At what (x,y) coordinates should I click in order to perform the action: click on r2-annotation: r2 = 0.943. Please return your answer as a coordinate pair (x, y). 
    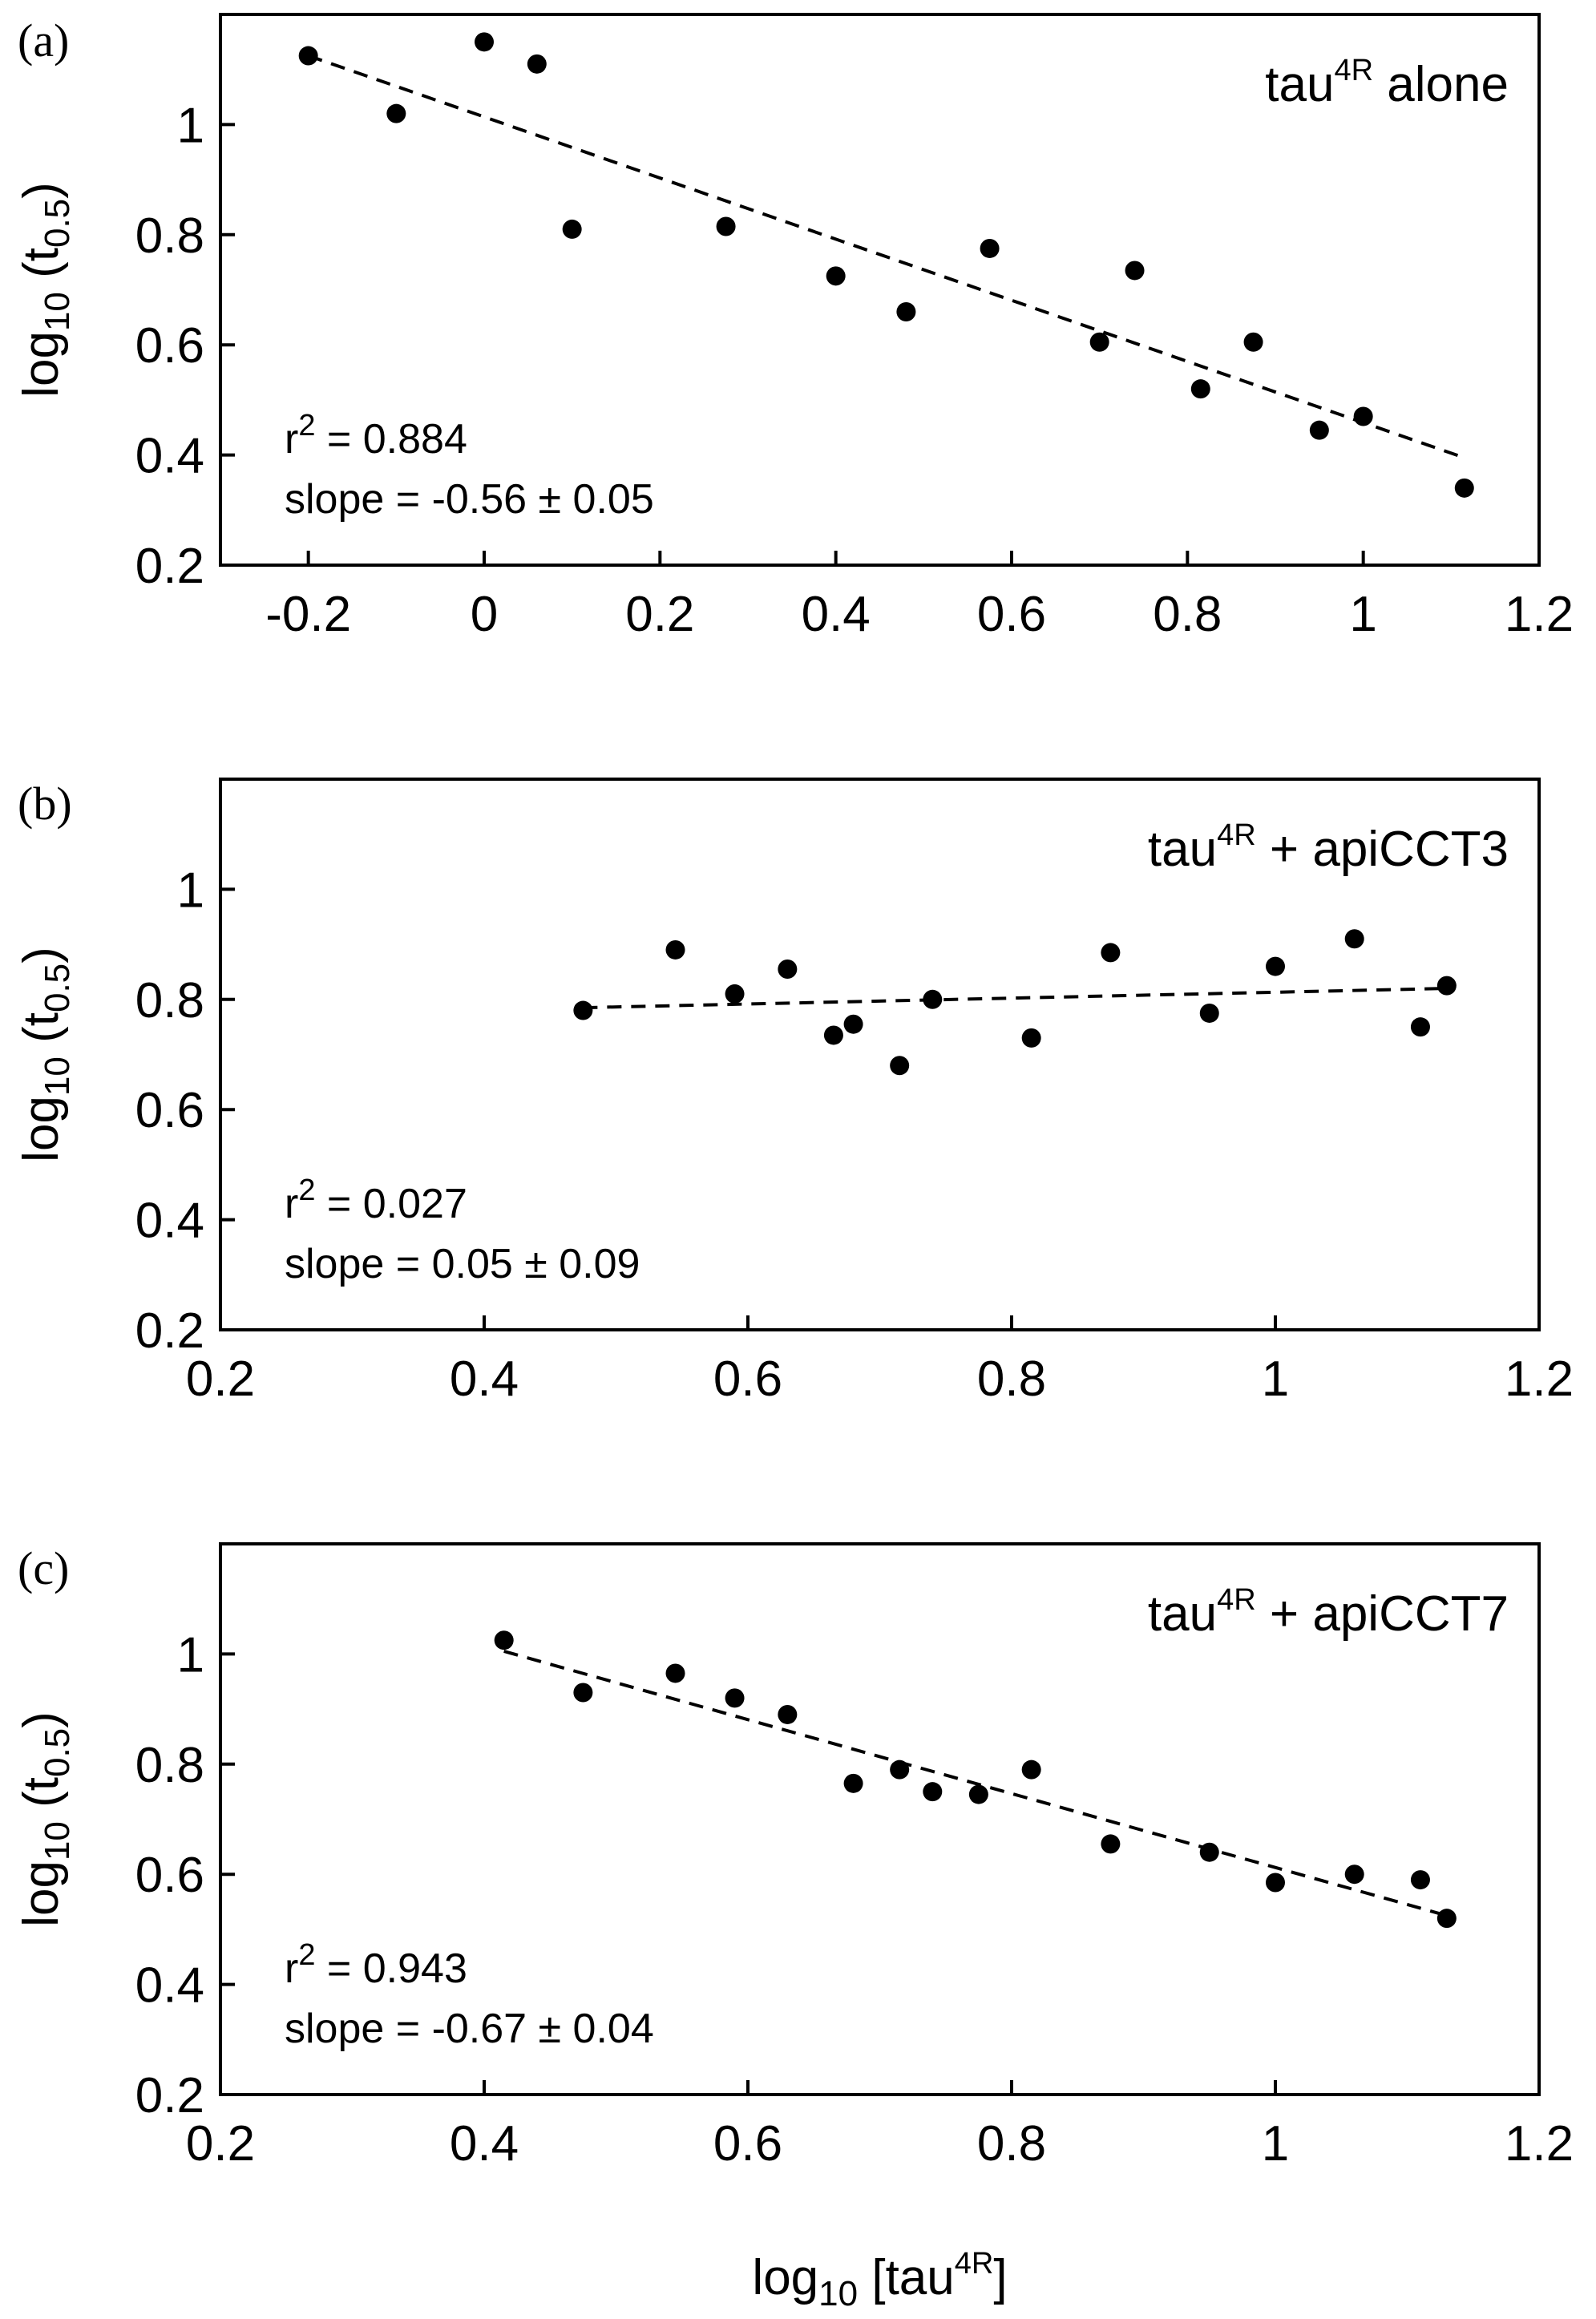
    Looking at the image, I should click on (376, 1965).